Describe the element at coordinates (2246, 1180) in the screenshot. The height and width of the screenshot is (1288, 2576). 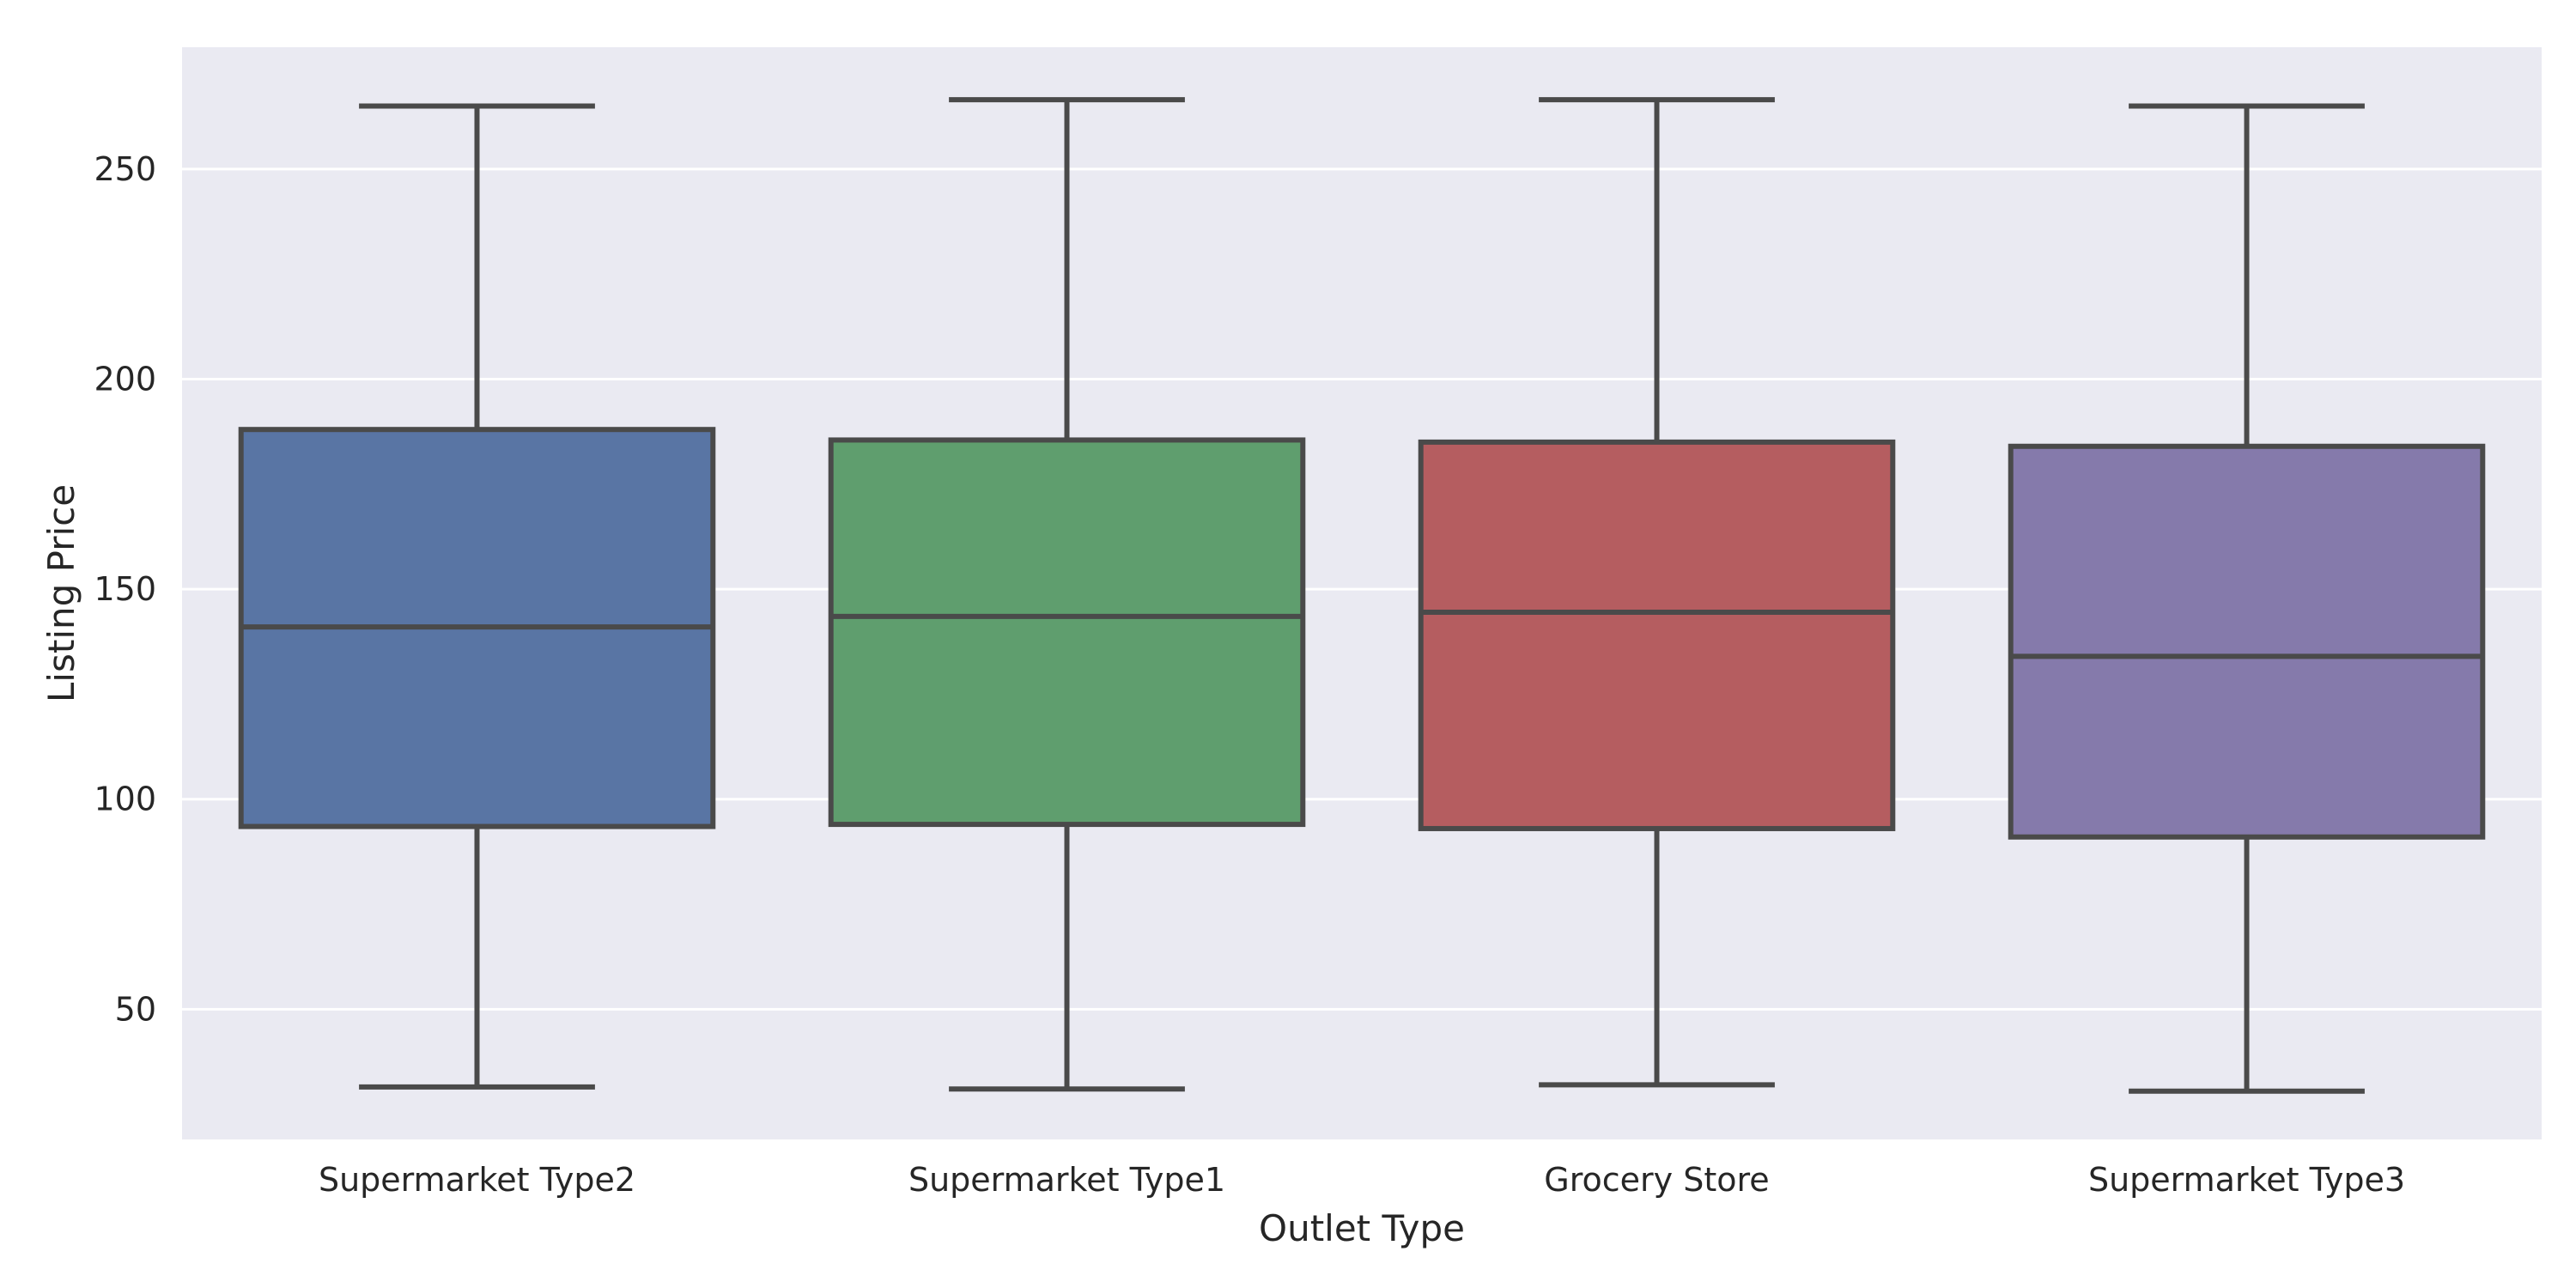
I see `x-tick-label: Supermarket Type3` at that location.